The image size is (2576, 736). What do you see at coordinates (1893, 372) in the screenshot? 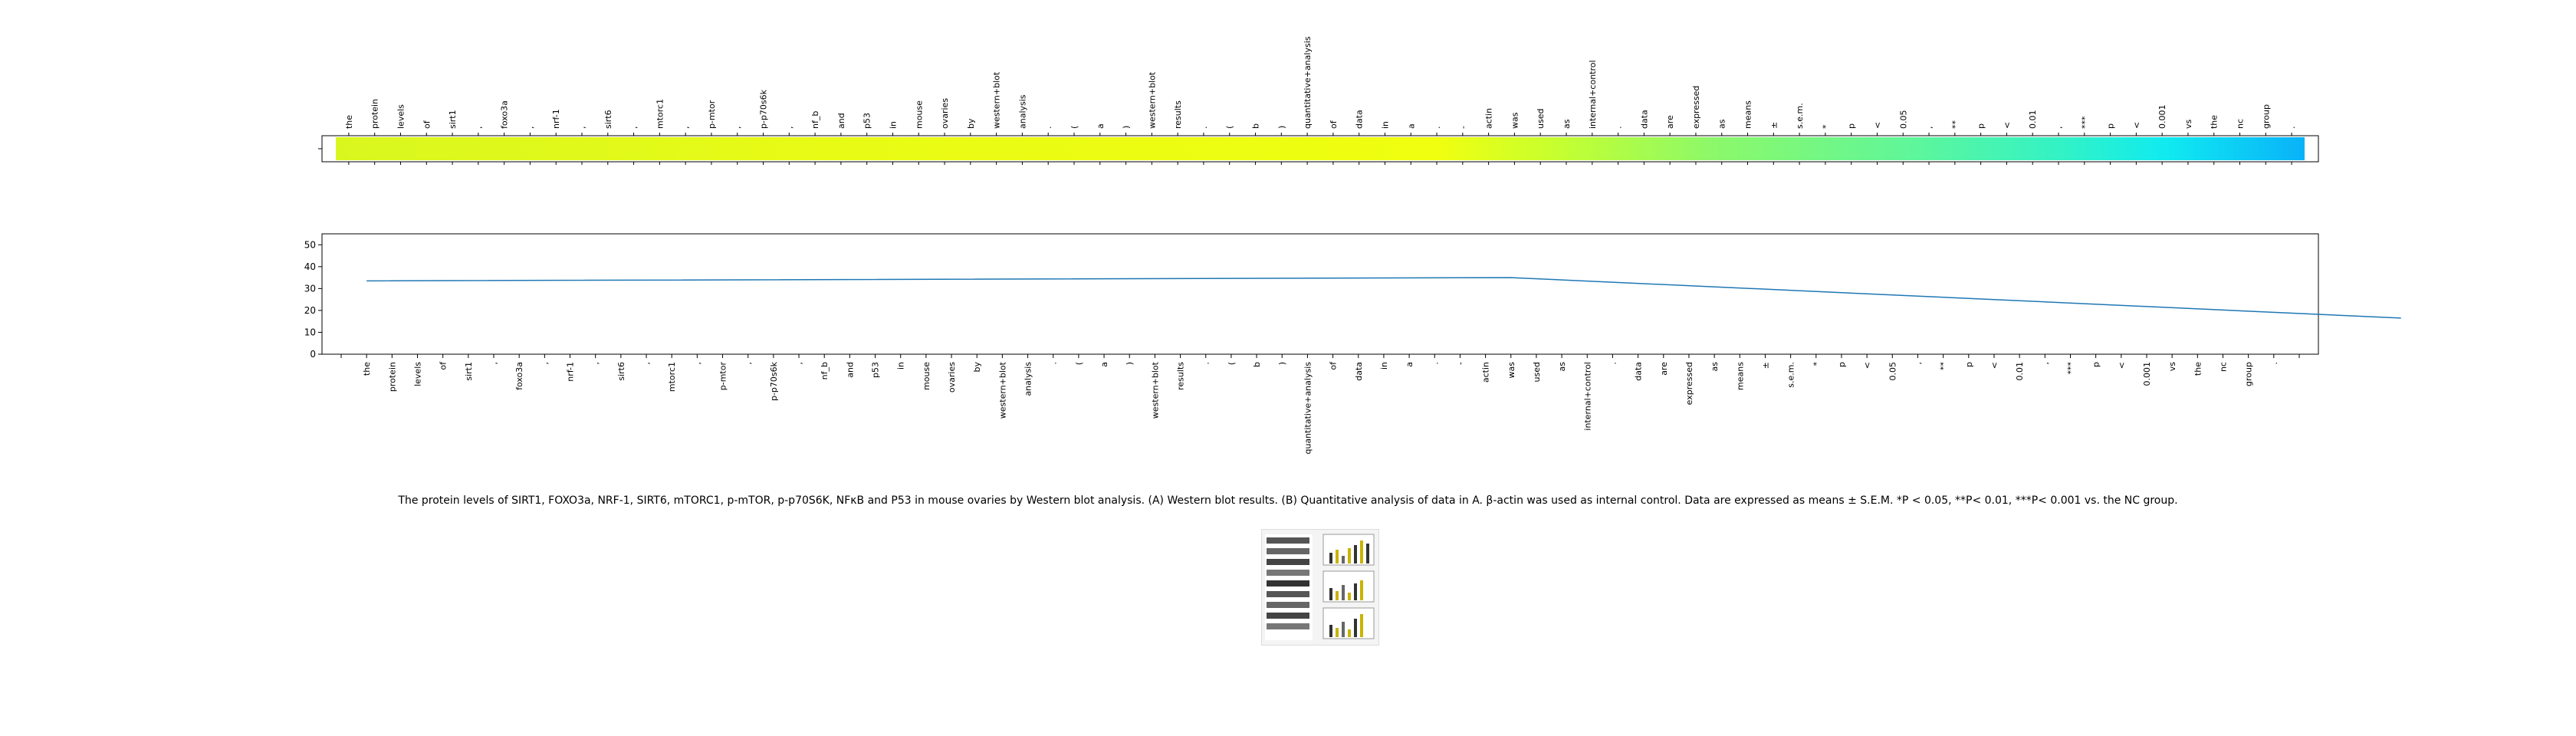
I see `x-tick-label: 0.05` at bounding box center [1893, 372].